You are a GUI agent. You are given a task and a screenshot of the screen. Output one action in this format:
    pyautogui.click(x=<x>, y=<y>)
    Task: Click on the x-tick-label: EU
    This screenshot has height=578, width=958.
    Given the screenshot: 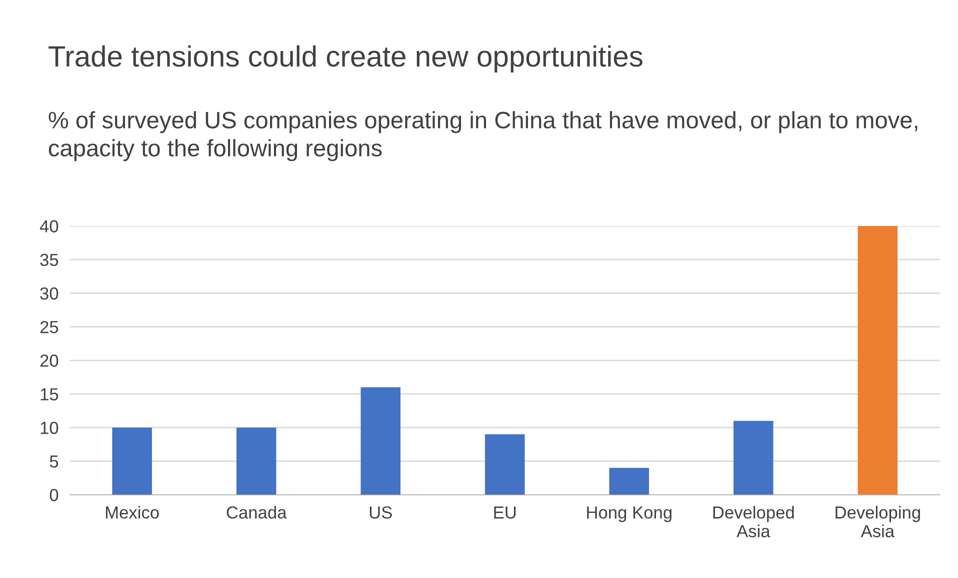 What is the action you would take?
    pyautogui.click(x=505, y=512)
    